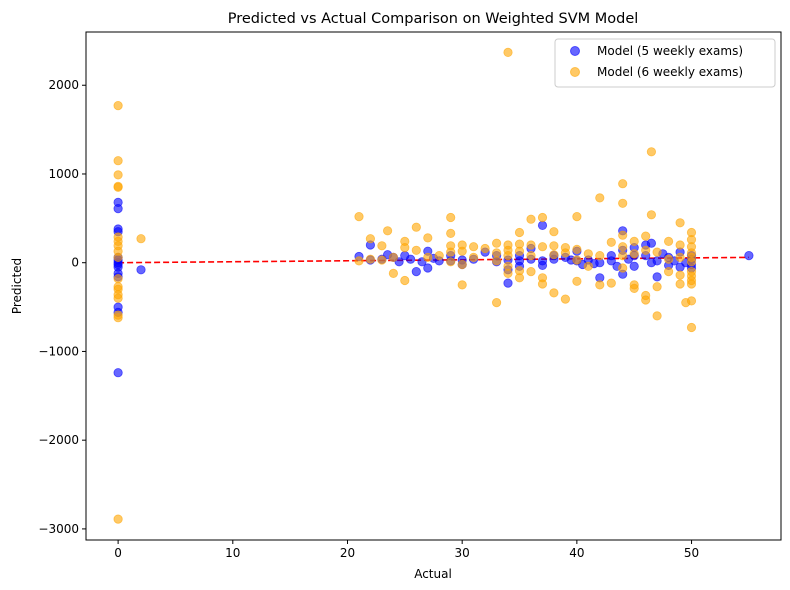  What do you see at coordinates (62, 307) in the screenshot?
I see `y-axis: −3000 −2000 −1000 0 1000 2000` at bounding box center [62, 307].